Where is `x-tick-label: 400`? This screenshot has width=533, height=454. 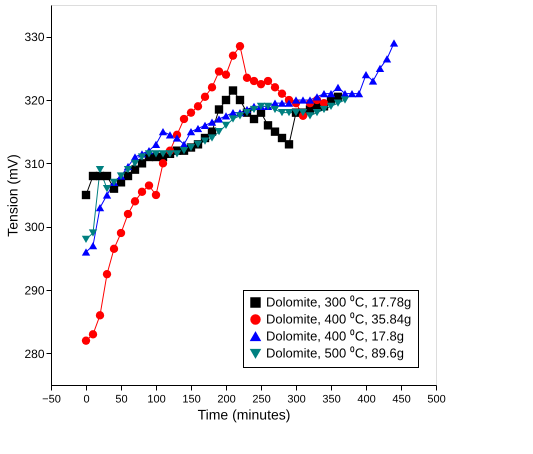
x-tick-label: 400 is located at coordinates (366, 400).